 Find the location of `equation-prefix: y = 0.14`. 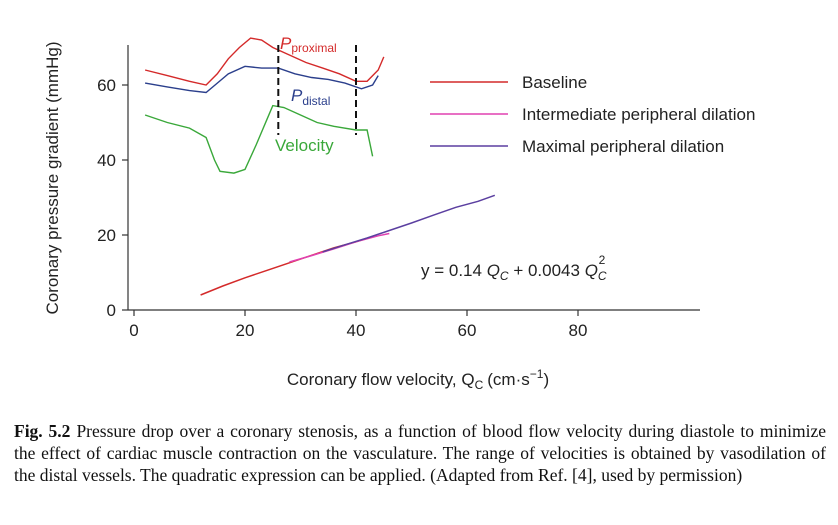

equation-prefix: y = 0.14 is located at coordinates (454, 270).